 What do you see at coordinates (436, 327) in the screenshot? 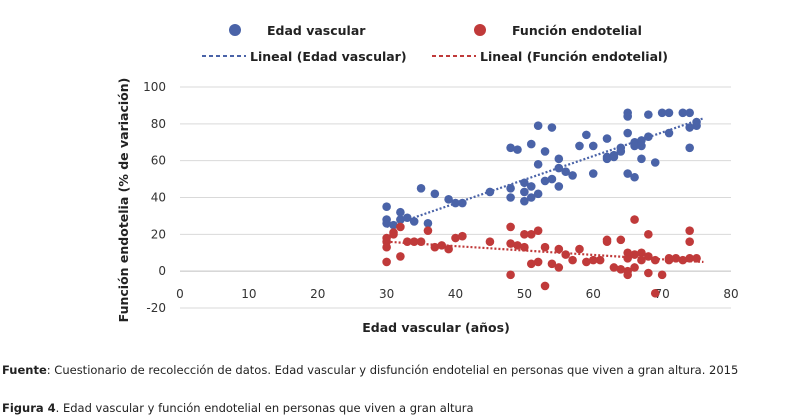
I see `x-axis-label: Edad vascular (años)` at bounding box center [436, 327].